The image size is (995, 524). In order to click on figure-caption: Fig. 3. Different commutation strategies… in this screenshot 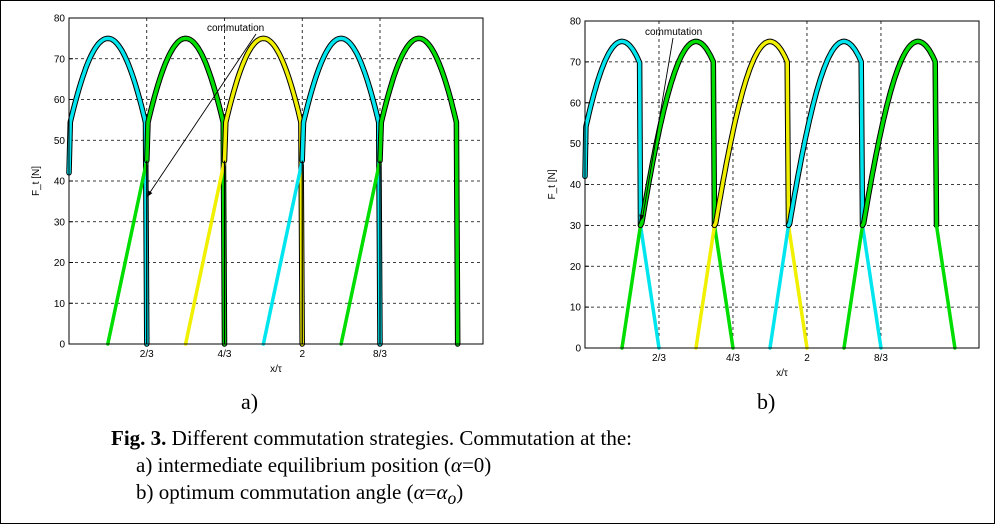, I will do `click(371, 468)`.